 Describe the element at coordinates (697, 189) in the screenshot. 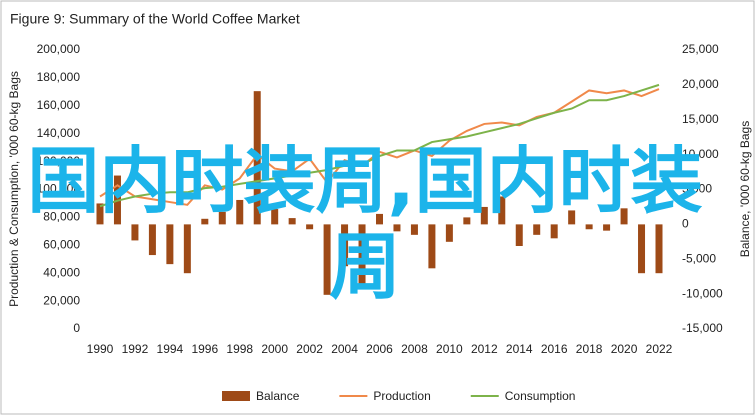

I see `y2-tick-label: 5,000` at that location.